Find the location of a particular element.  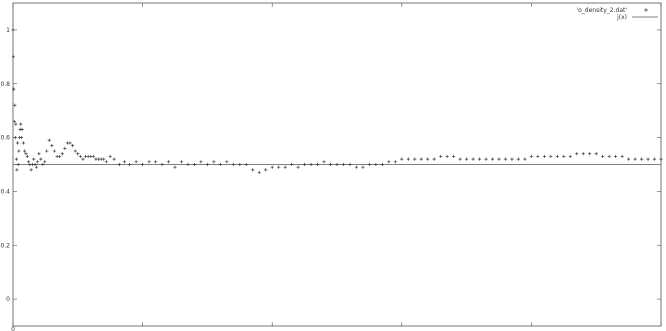

y-tick-label: 0.4 is located at coordinates (5, 191).